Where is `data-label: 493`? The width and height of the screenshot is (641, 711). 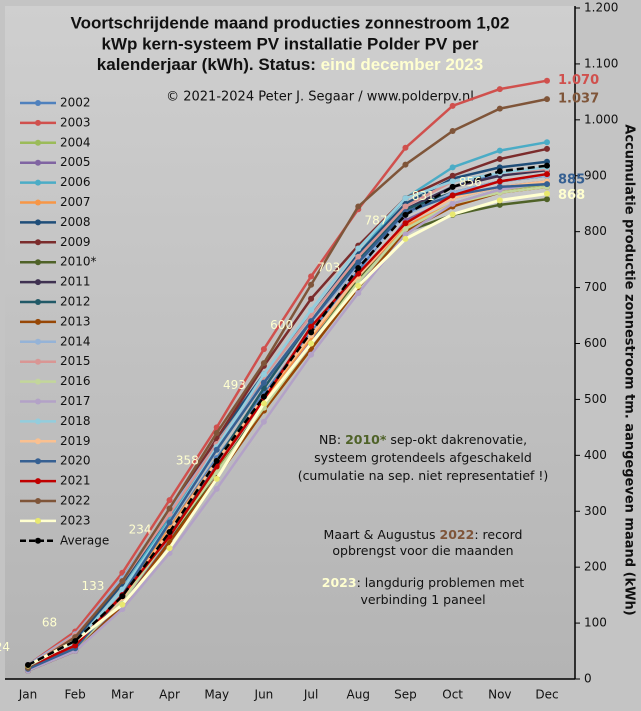
data-label: 493 is located at coordinates (234, 385).